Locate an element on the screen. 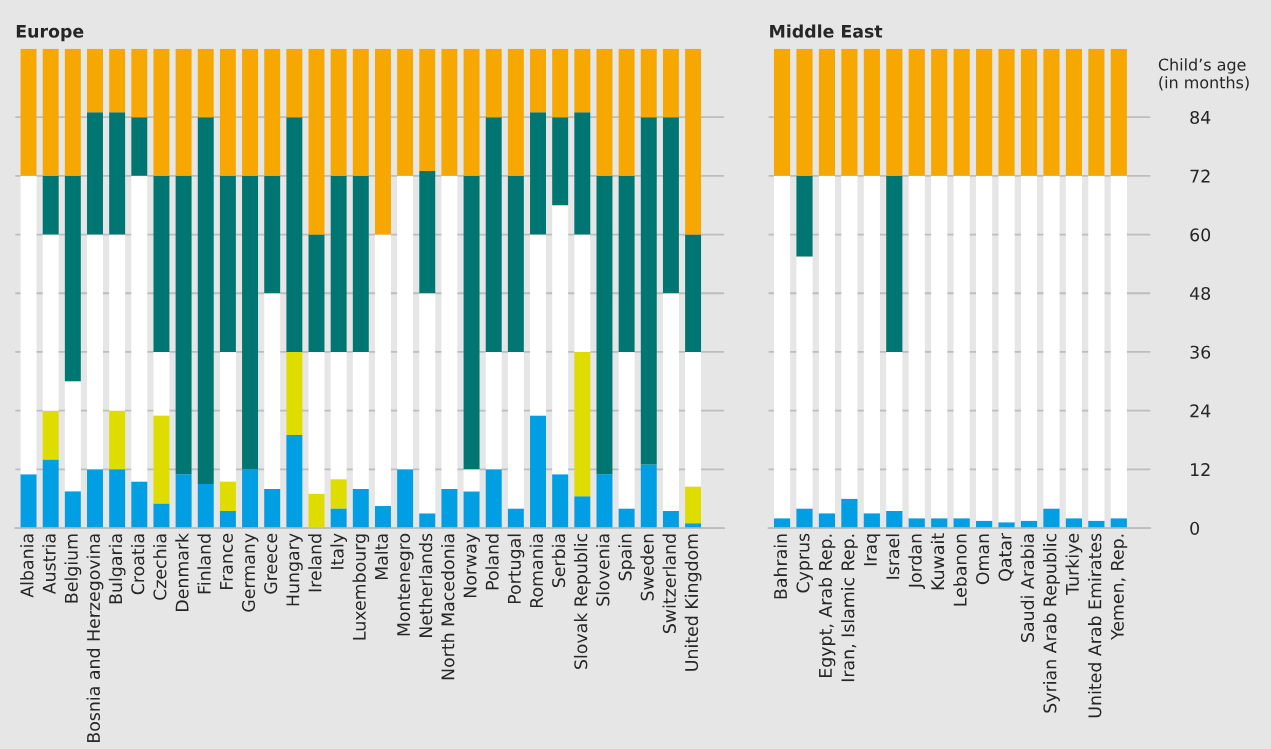 This screenshot has width=1271, height=749. x-tick-label: Luxembourg is located at coordinates (361, 587).